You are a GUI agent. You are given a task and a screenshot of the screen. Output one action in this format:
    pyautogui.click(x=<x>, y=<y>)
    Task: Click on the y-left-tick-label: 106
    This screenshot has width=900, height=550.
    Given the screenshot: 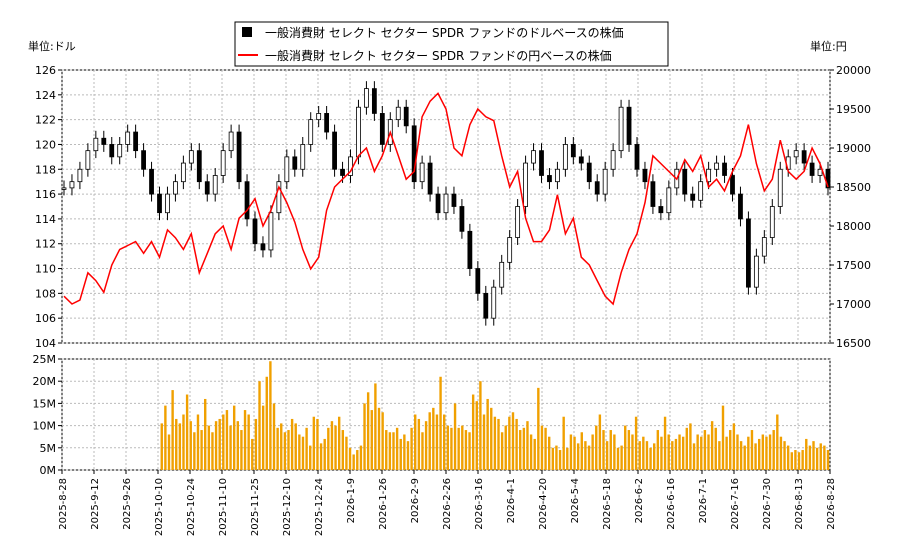 What is the action you would take?
    pyautogui.click(x=45, y=318)
    